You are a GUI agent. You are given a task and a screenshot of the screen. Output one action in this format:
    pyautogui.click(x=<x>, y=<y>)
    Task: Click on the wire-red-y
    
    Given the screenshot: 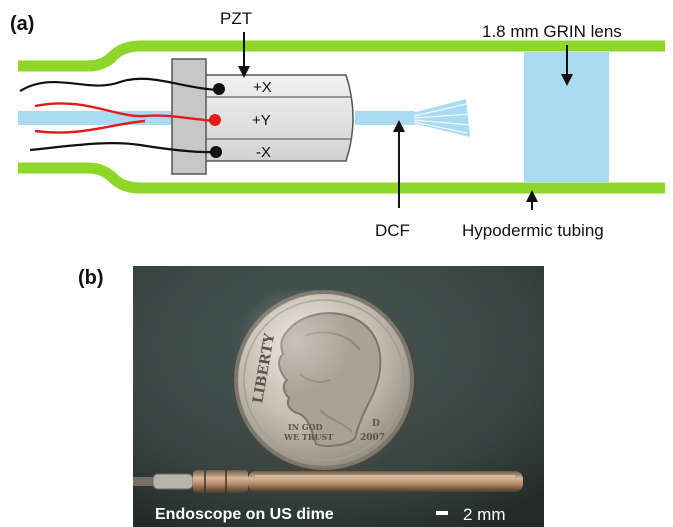 What is the action you would take?
    pyautogui.click(x=125, y=112)
    